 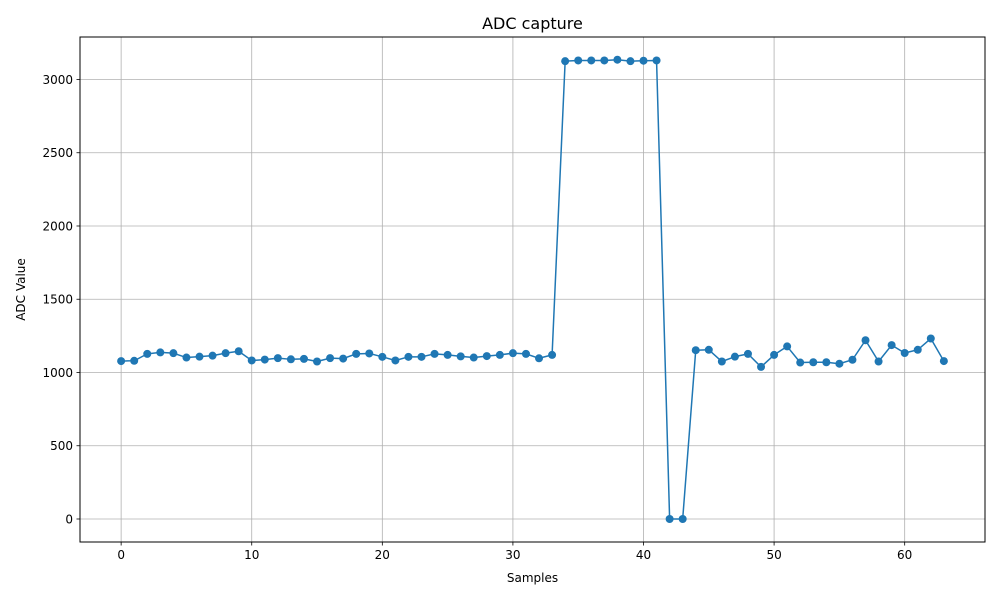 I want to click on x-tick-label: 40, so click(x=643, y=555).